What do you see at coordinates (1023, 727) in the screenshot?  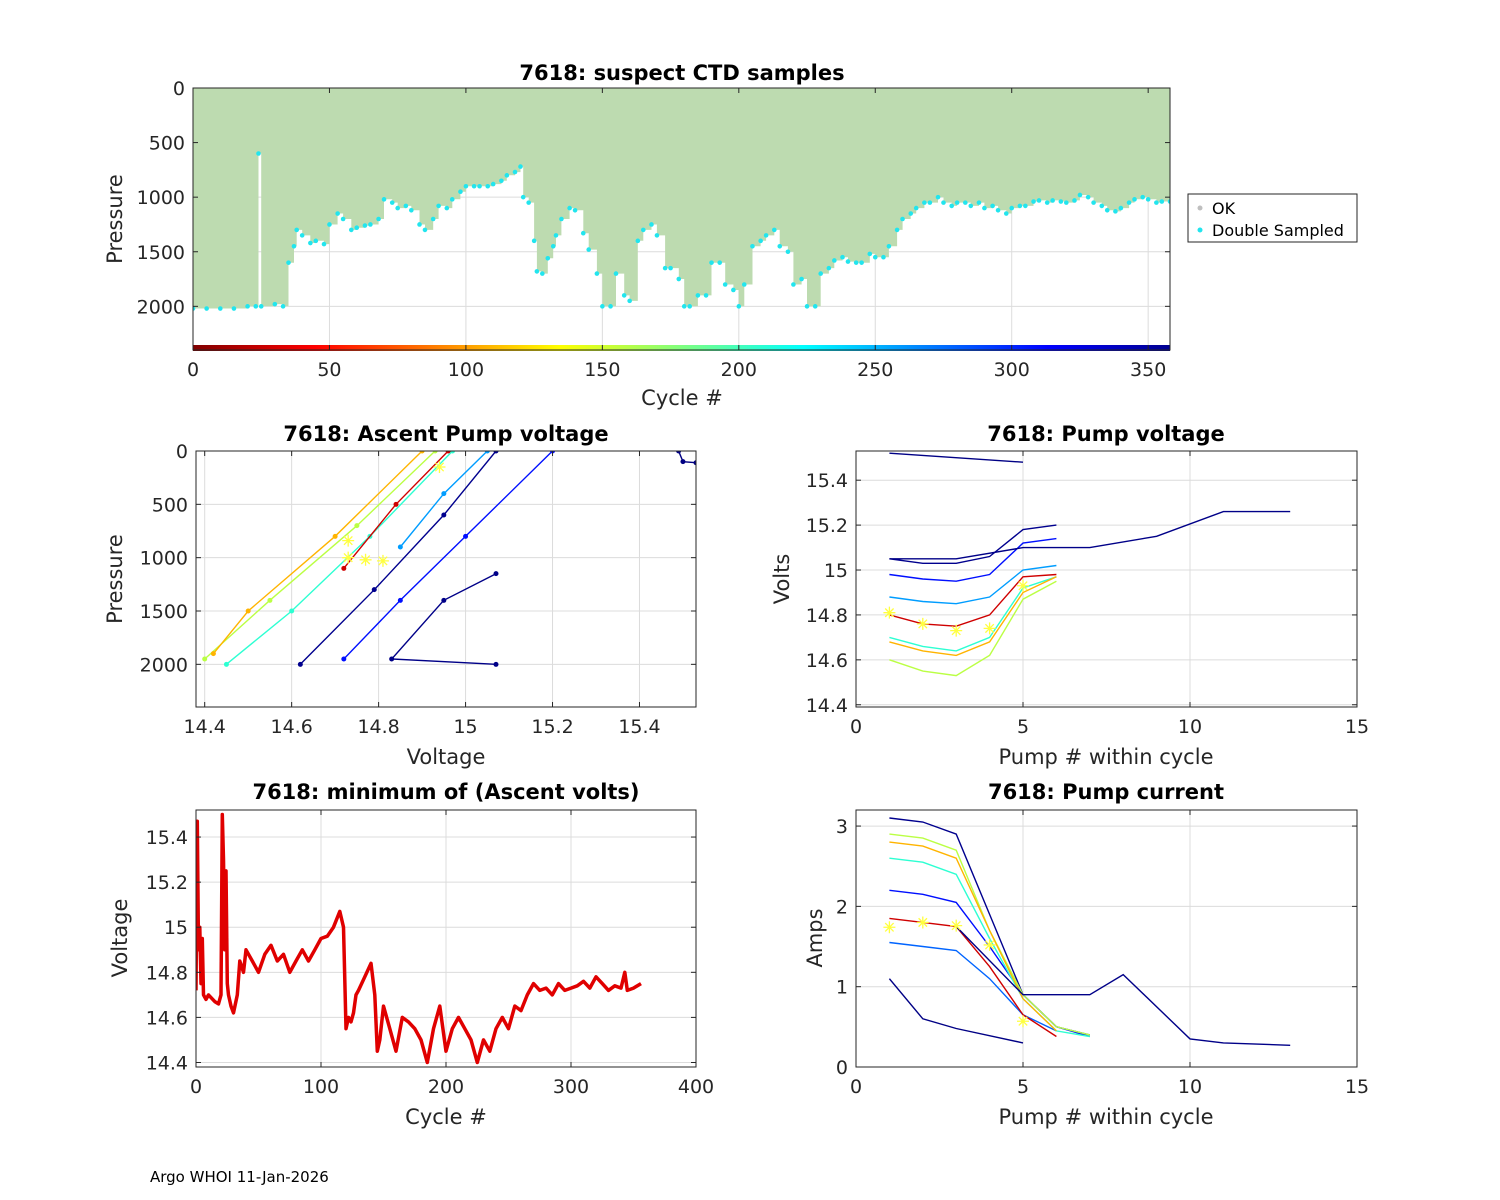 I see `pump-voltage-xtick-label: 5` at bounding box center [1023, 727].